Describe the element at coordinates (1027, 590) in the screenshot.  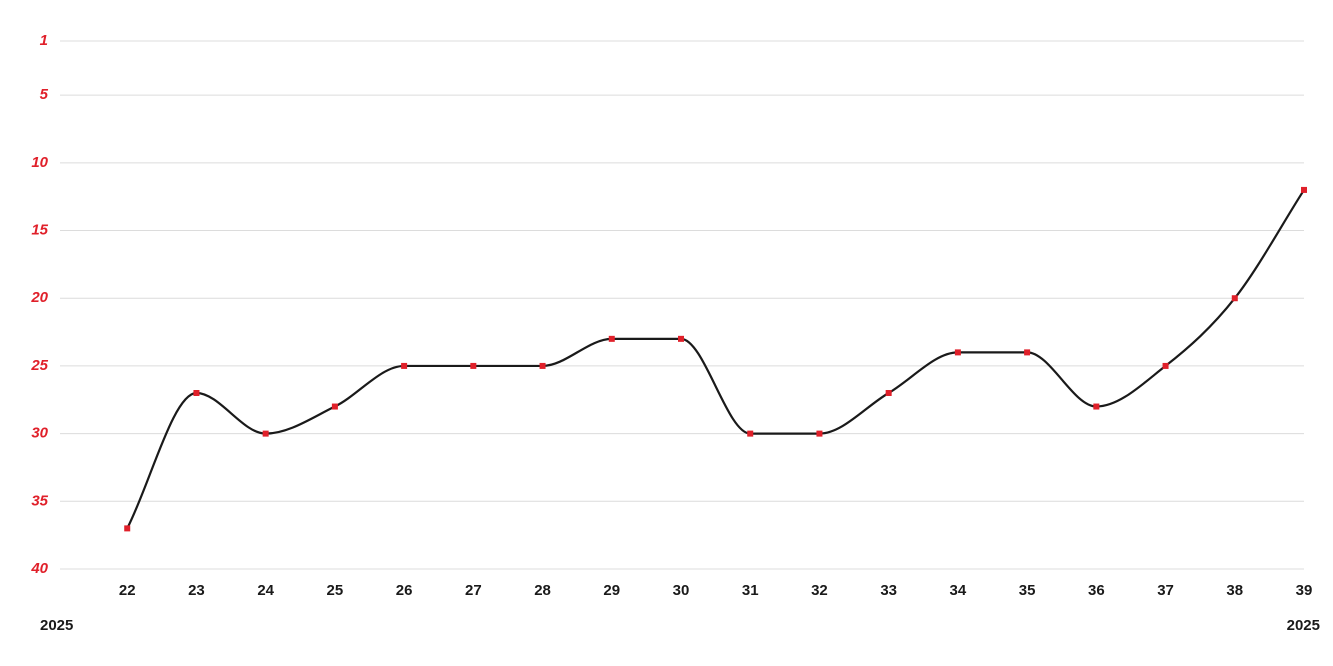
I see `x-tick-label: 35` at that location.